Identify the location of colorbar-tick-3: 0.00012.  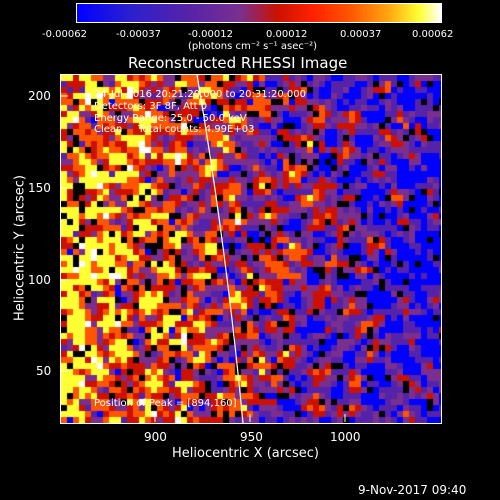
(287, 34).